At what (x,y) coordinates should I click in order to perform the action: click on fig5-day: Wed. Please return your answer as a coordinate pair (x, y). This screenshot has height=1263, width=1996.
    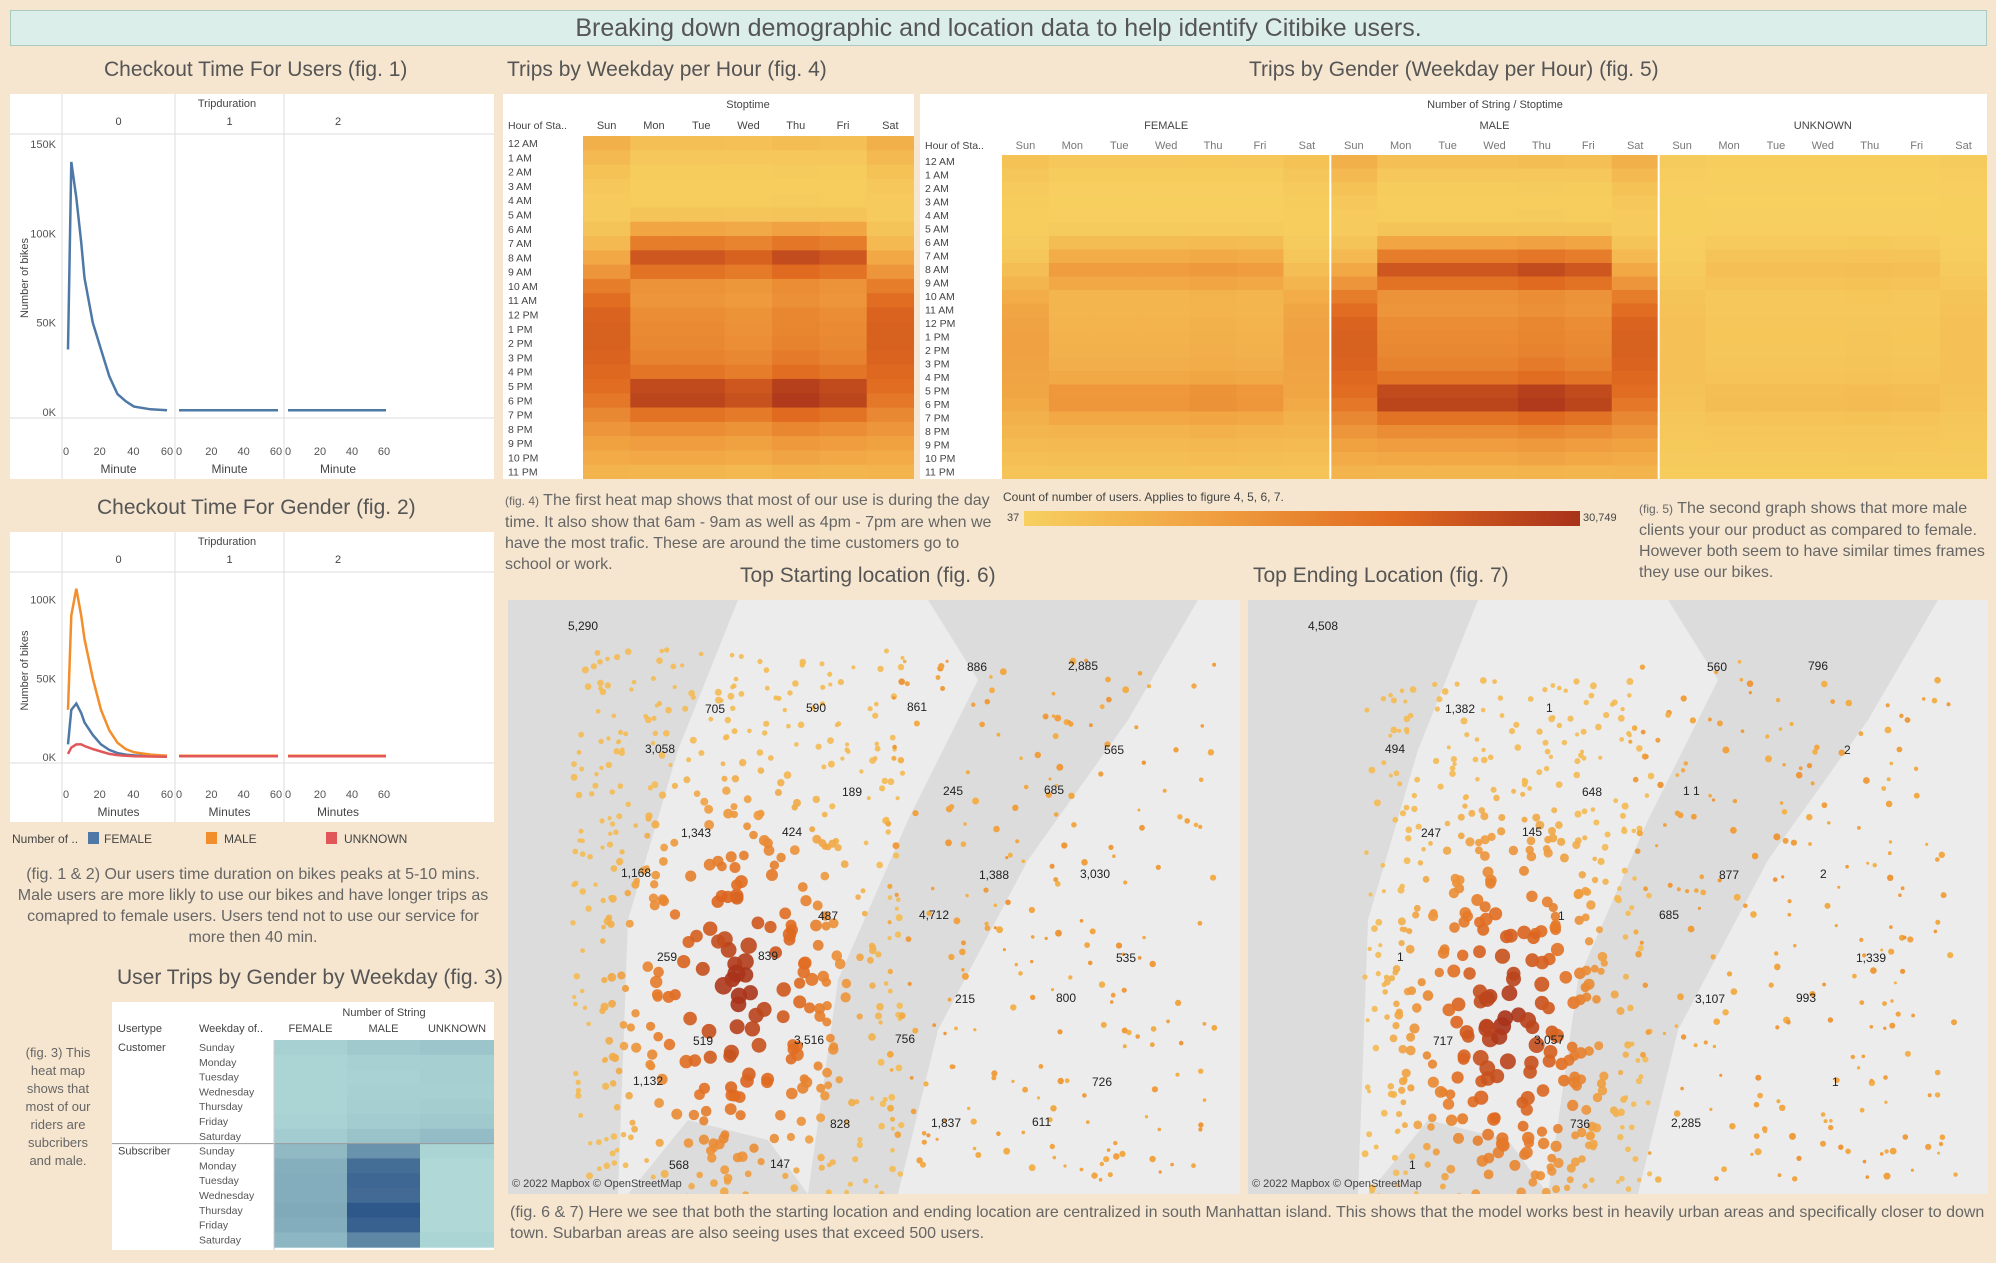
    Looking at the image, I should click on (1823, 146).